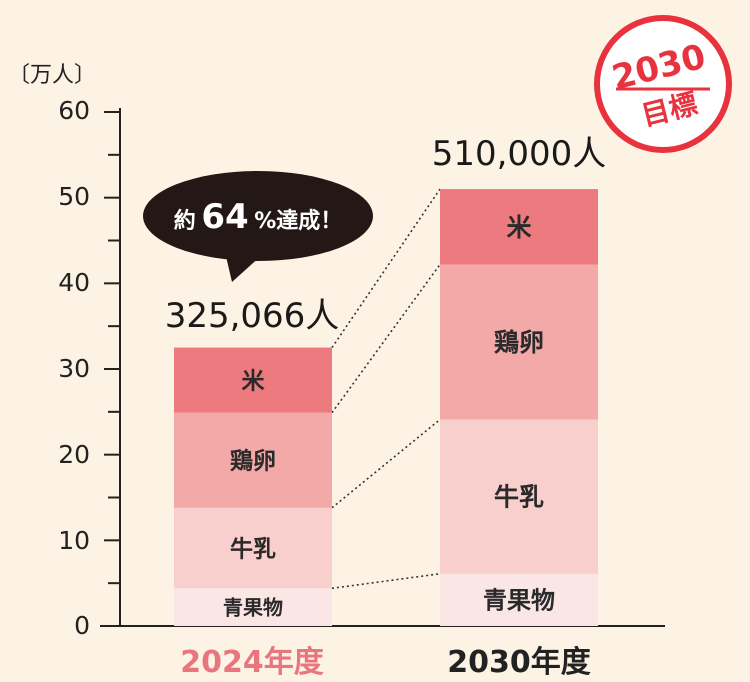  Describe the element at coordinates (74, 454) in the screenshot. I see `y-tick-label: 20` at that location.